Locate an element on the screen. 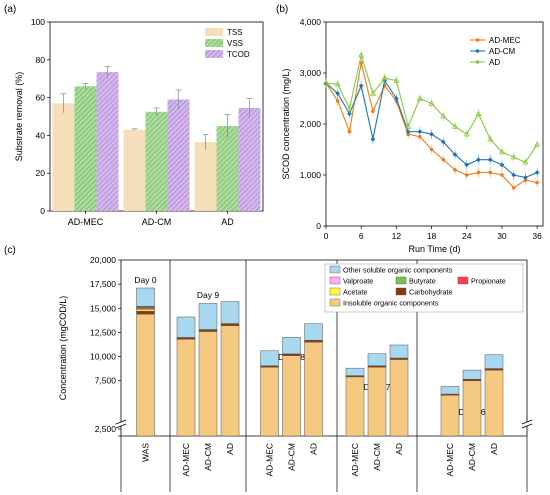 This screenshot has height=495, width=550. legend-label: AD is located at coordinates (494, 62).